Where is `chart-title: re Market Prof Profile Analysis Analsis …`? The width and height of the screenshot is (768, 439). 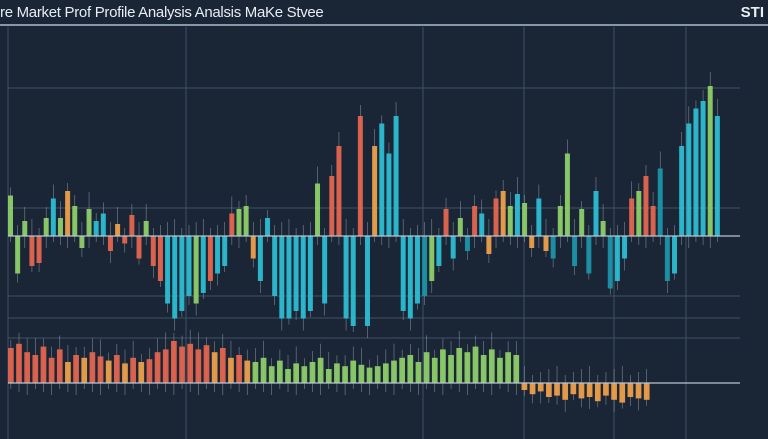 chart-title: re Market Prof Profile Analysis Analsis … is located at coordinates (162, 12).